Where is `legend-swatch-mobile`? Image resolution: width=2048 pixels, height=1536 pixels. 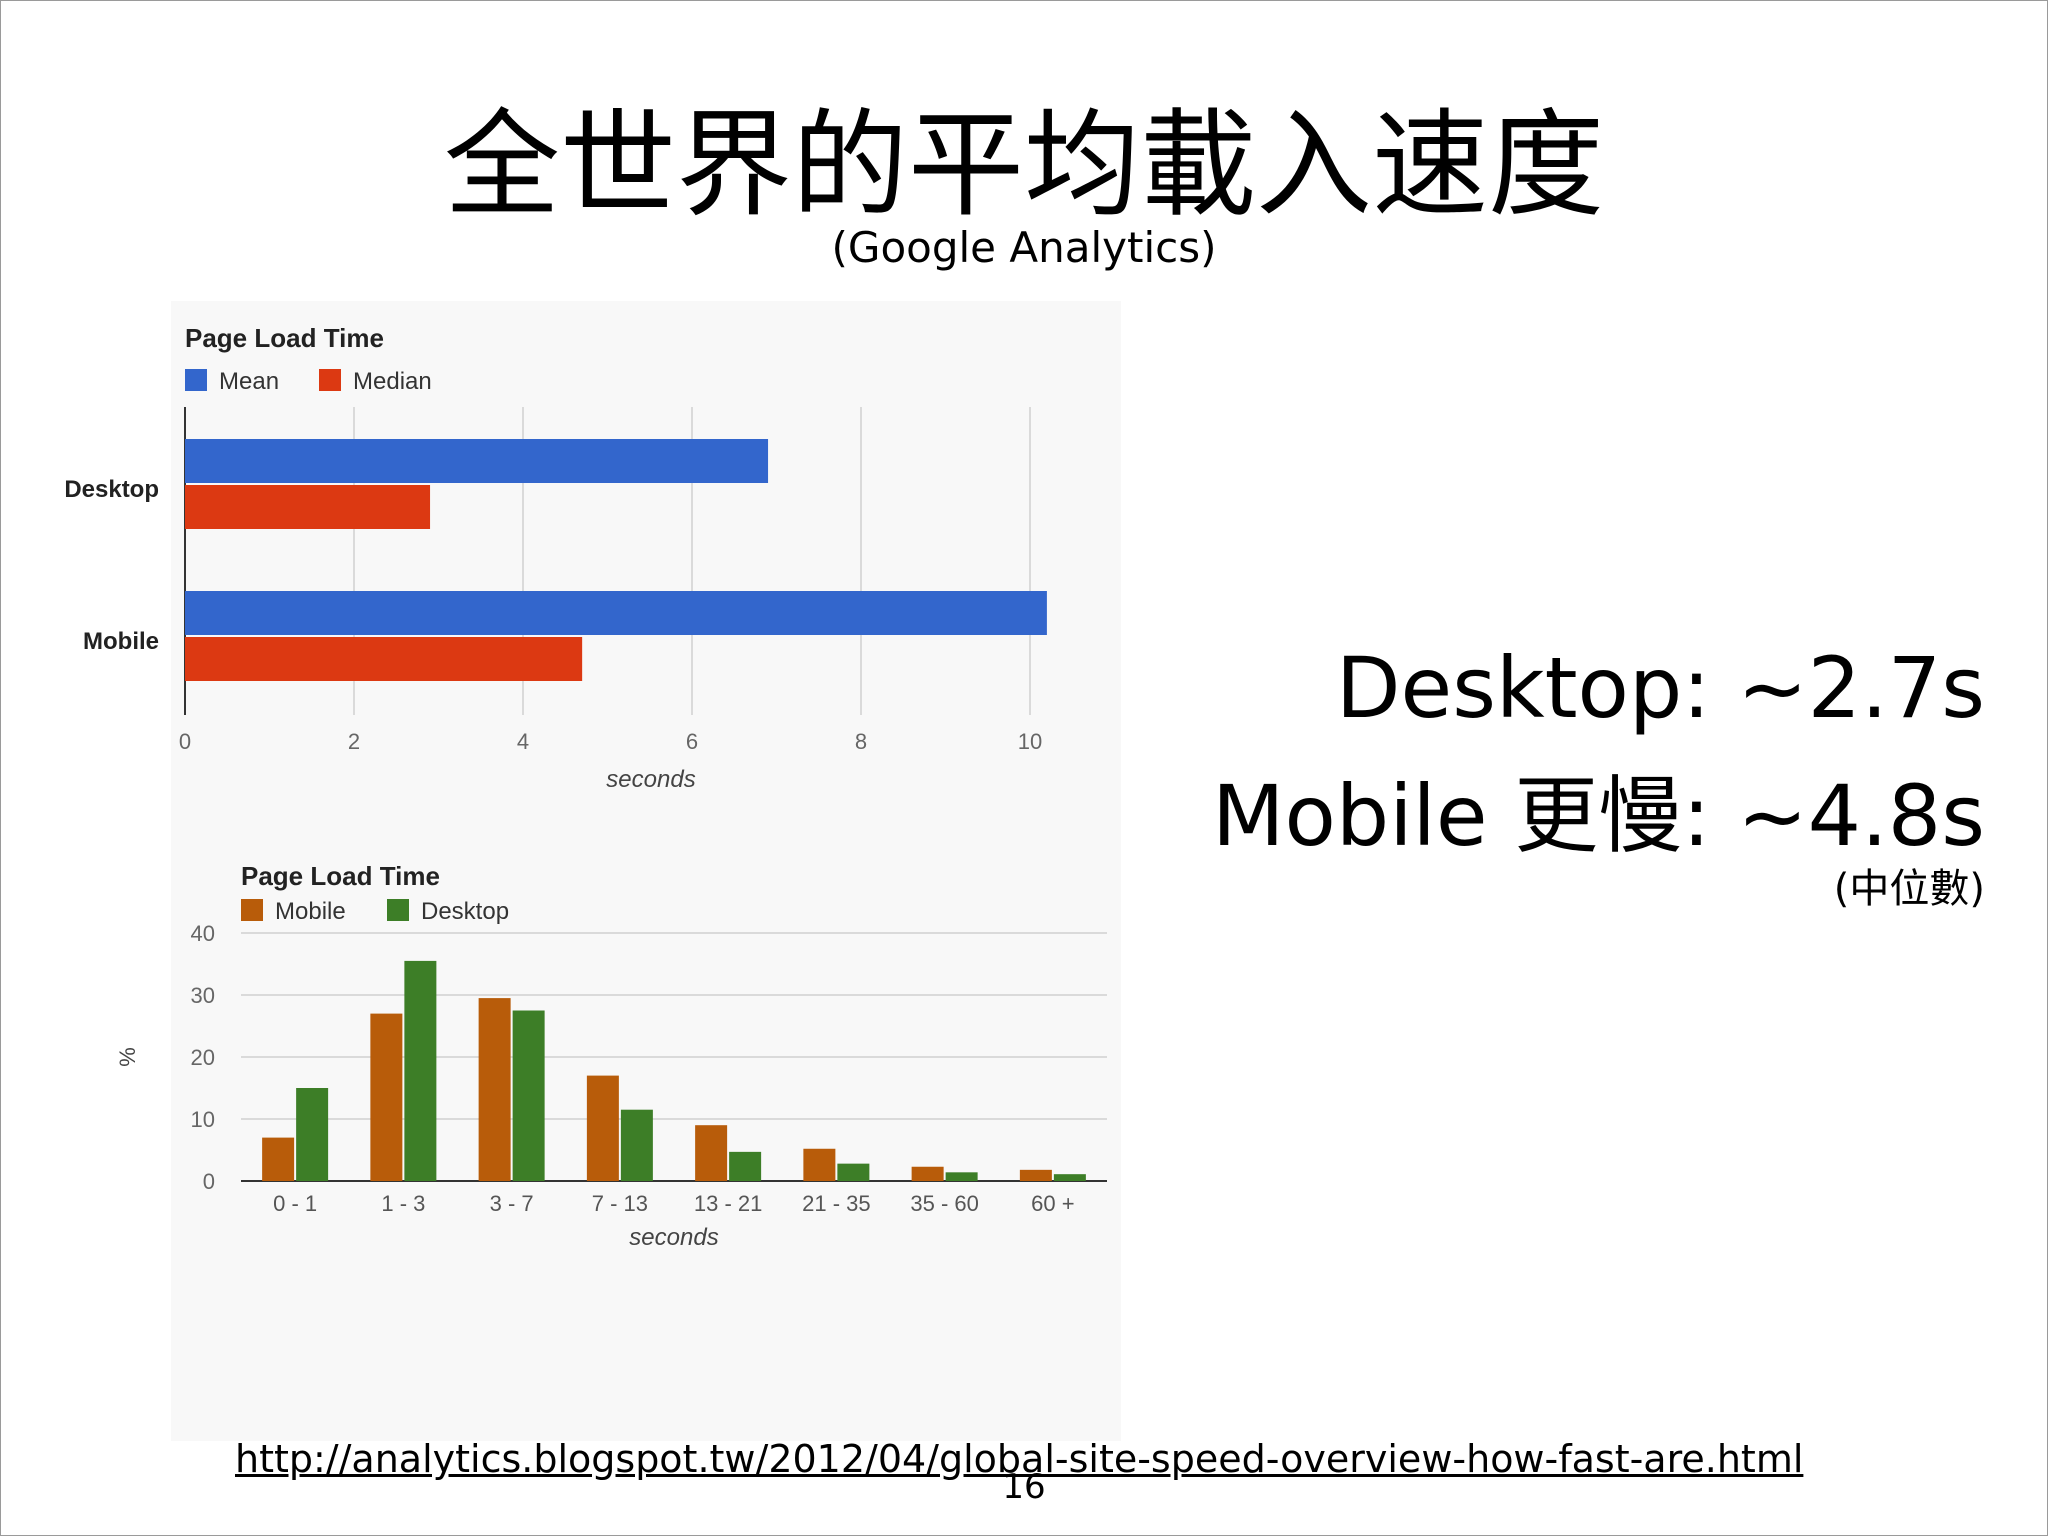
legend-swatch-mobile is located at coordinates (252, 910).